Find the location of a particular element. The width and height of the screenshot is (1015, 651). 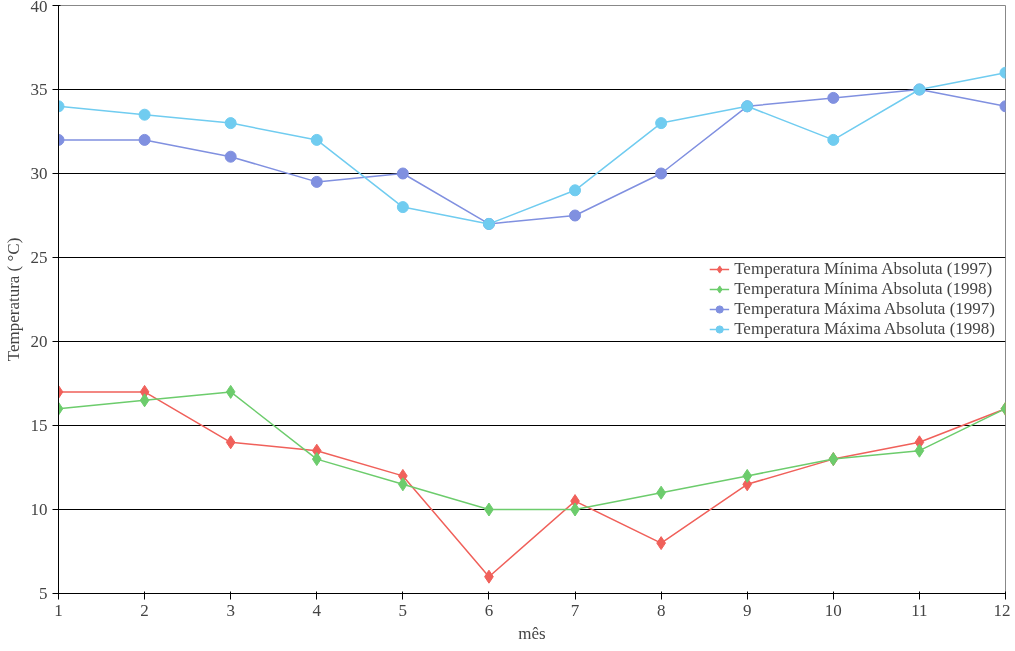

x-tick-label: 9 is located at coordinates (747, 610).